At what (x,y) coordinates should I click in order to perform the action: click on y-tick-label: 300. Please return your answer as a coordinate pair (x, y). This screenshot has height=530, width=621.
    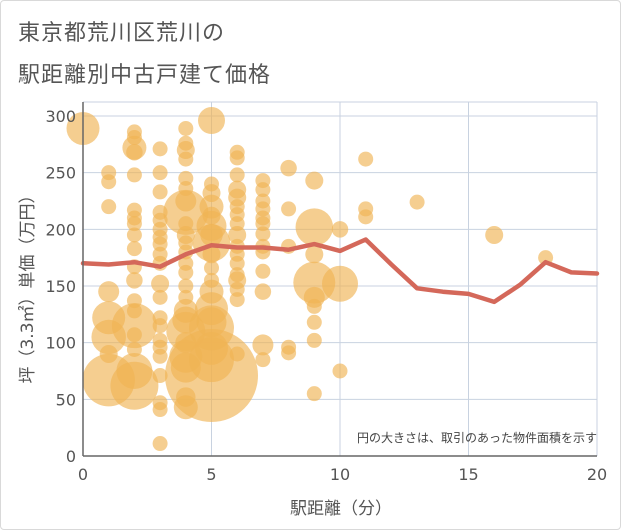
    Looking at the image, I should click on (60, 116).